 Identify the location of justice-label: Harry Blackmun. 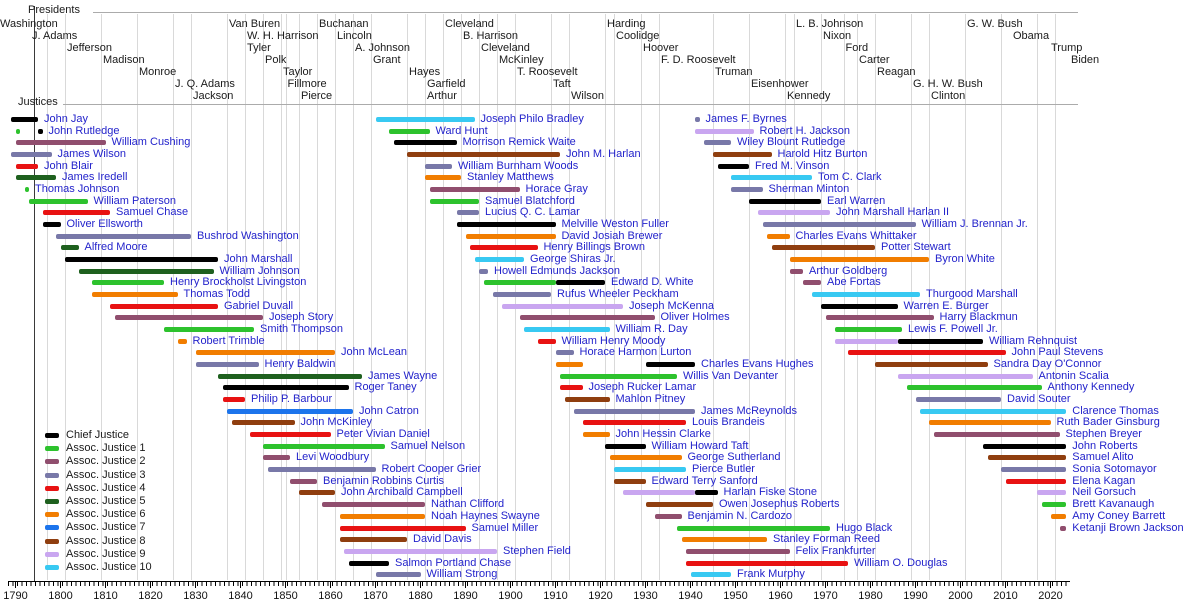
(978, 317).